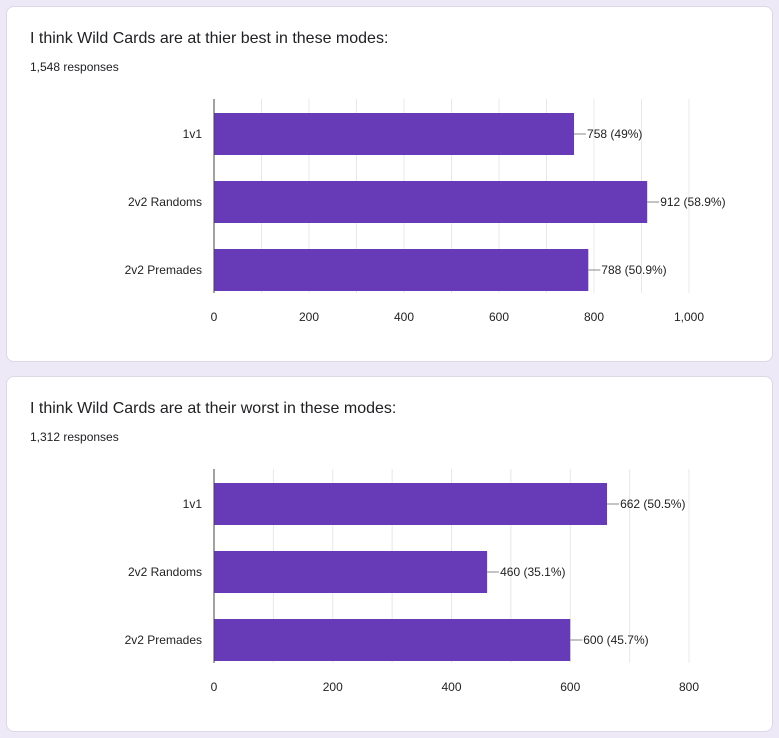 Image resolution: width=779 pixels, height=738 pixels. Describe the element at coordinates (692, 202) in the screenshot. I see `data-label: 912 (58.9%)` at that location.